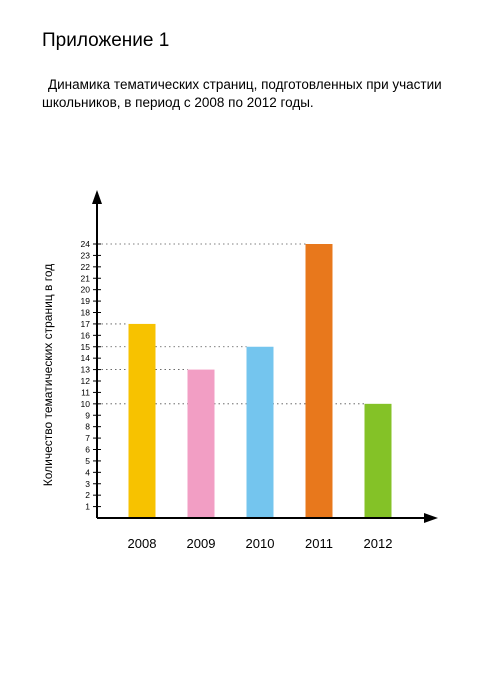 This screenshot has height=678, width=480. I want to click on y-tick-label: 20, so click(86, 290).